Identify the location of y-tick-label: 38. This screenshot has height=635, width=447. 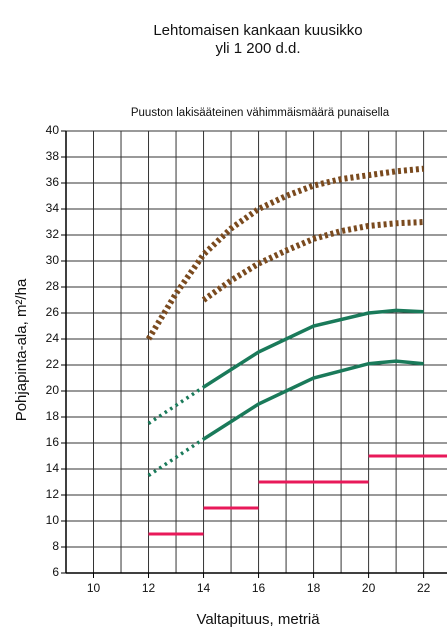
(53, 156).